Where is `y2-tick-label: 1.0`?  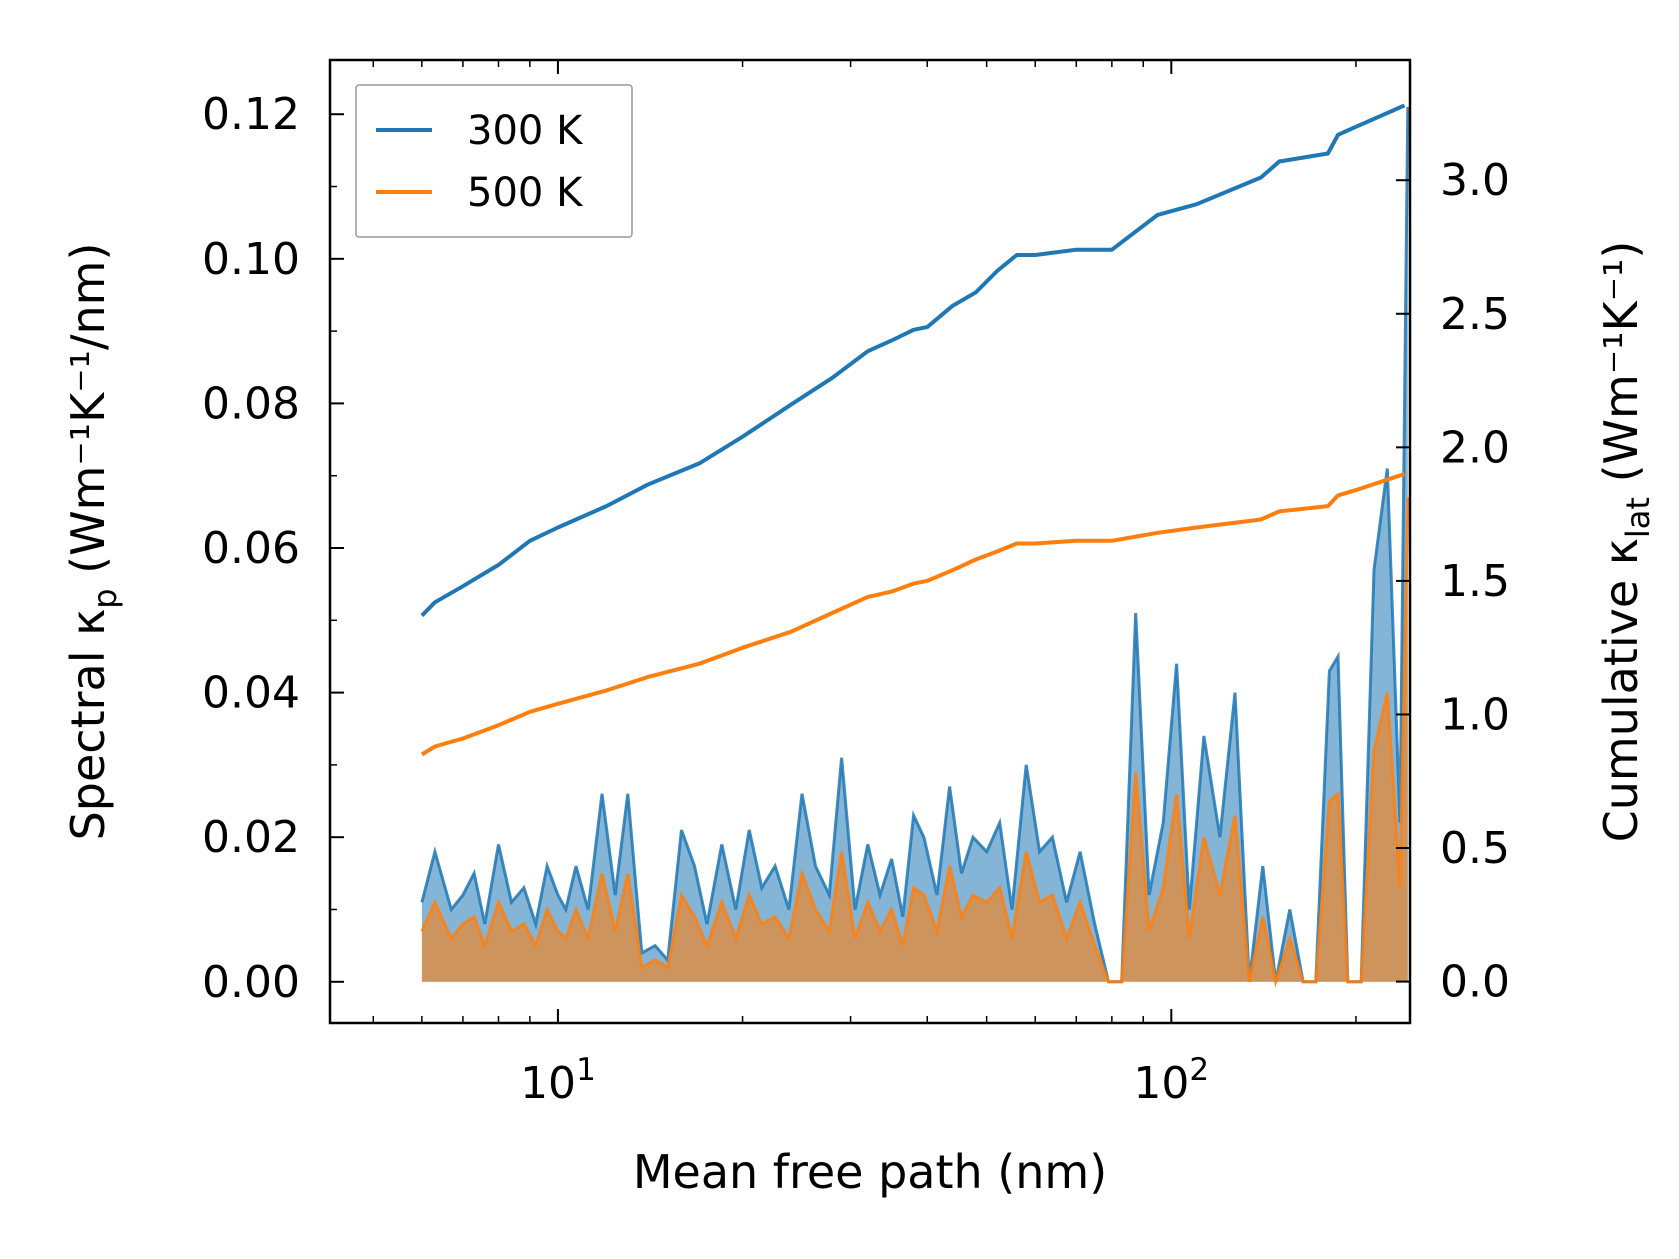
y2-tick-label: 1.0 is located at coordinates (1475, 714).